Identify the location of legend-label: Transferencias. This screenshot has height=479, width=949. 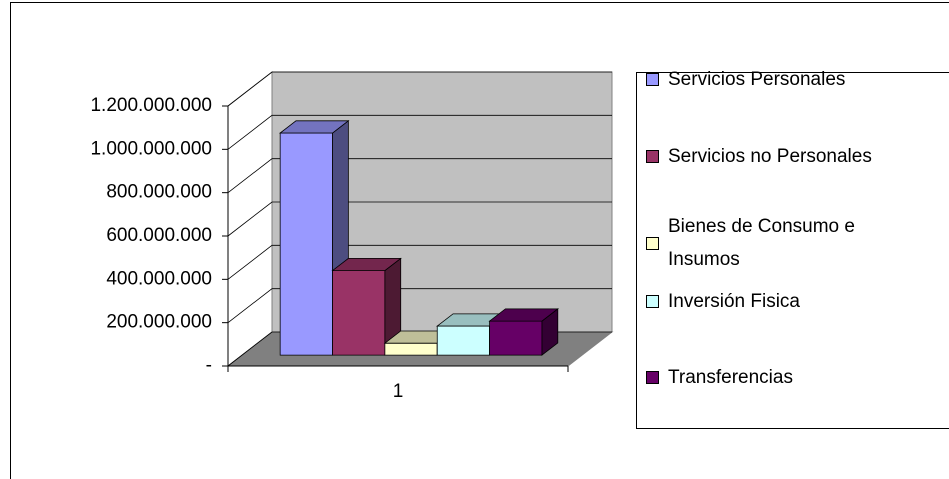
(730, 377).